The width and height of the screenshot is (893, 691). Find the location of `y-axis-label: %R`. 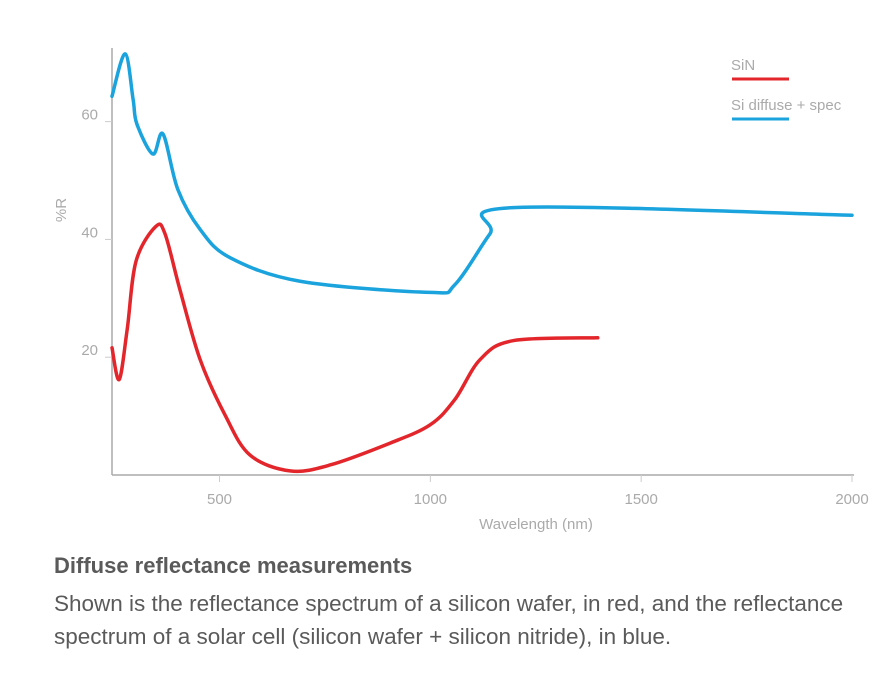

y-axis-label: %R is located at coordinates (61, 210).